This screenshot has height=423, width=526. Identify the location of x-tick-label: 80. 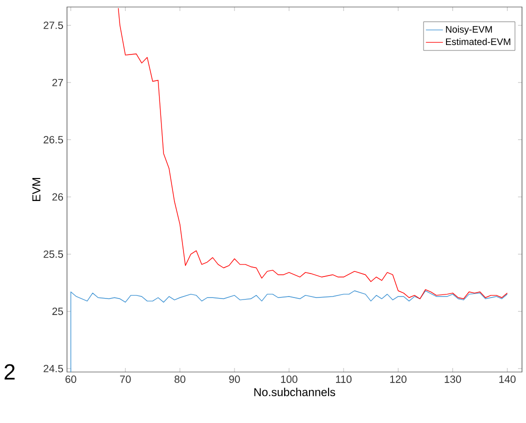
(180, 379).